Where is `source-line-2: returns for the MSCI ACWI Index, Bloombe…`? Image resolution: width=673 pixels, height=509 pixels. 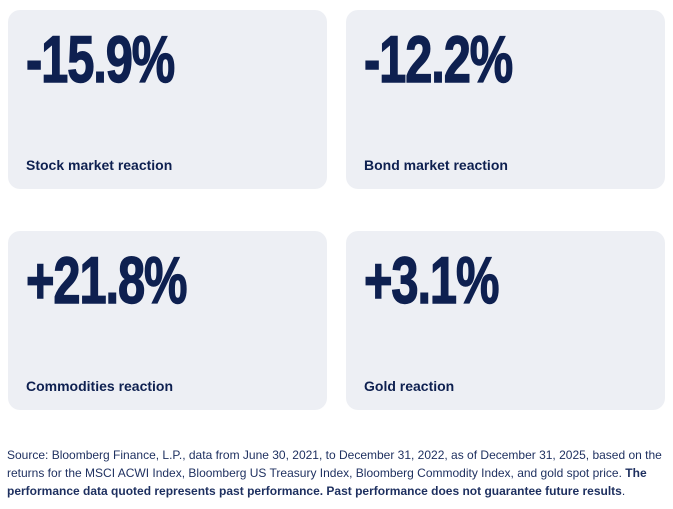 source-line-2: returns for the MSCI ACWI Index, Bloombe… is located at coordinates (316, 473).